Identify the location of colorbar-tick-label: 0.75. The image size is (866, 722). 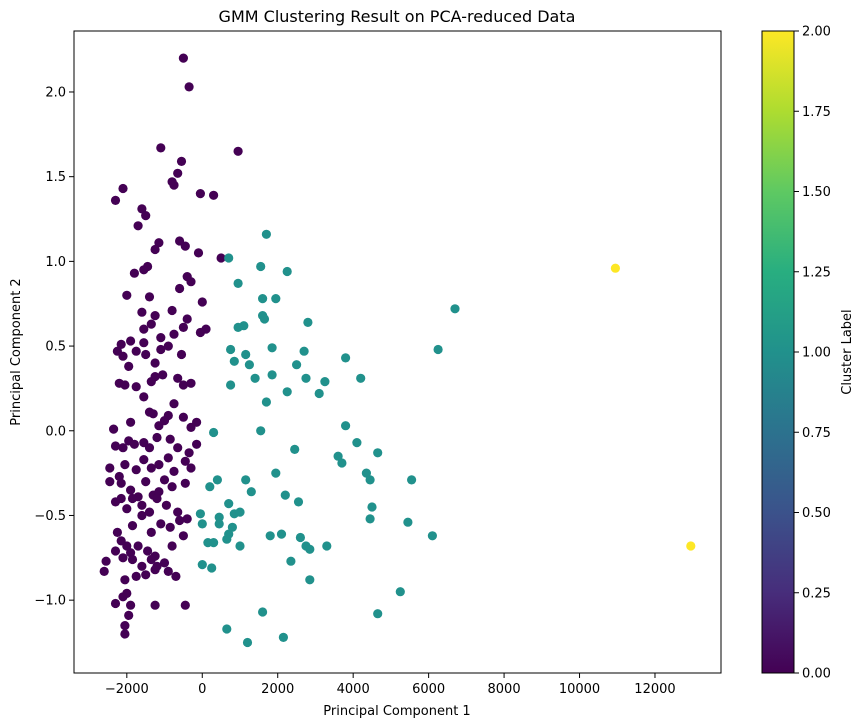
(816, 433).